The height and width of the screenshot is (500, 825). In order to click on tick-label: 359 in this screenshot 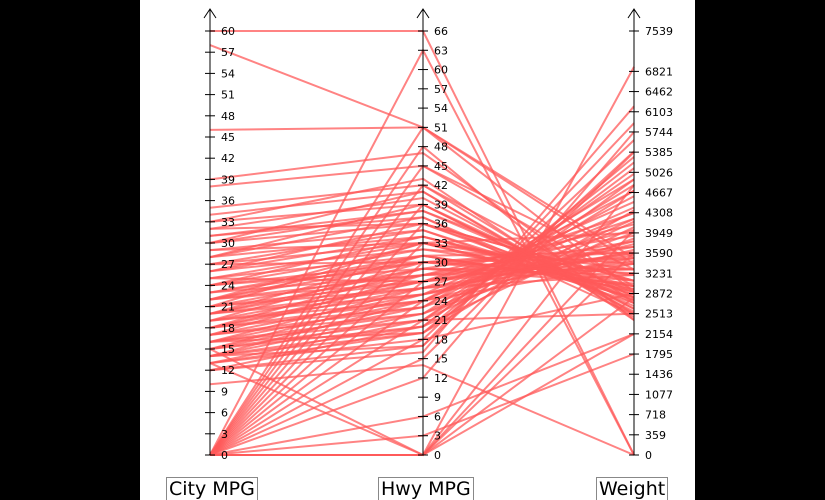, I will do `click(655, 435)`.